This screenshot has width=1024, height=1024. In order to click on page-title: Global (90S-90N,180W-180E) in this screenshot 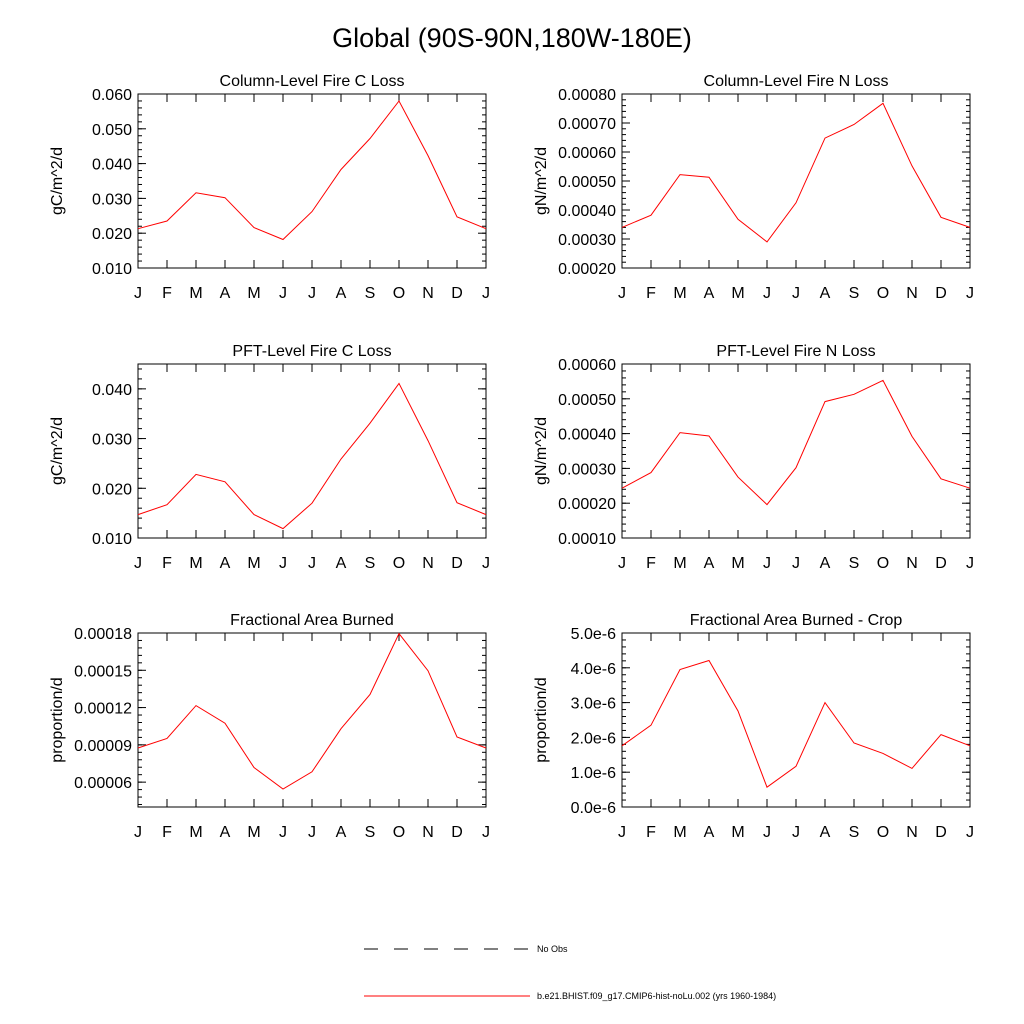, I will do `click(512, 38)`.